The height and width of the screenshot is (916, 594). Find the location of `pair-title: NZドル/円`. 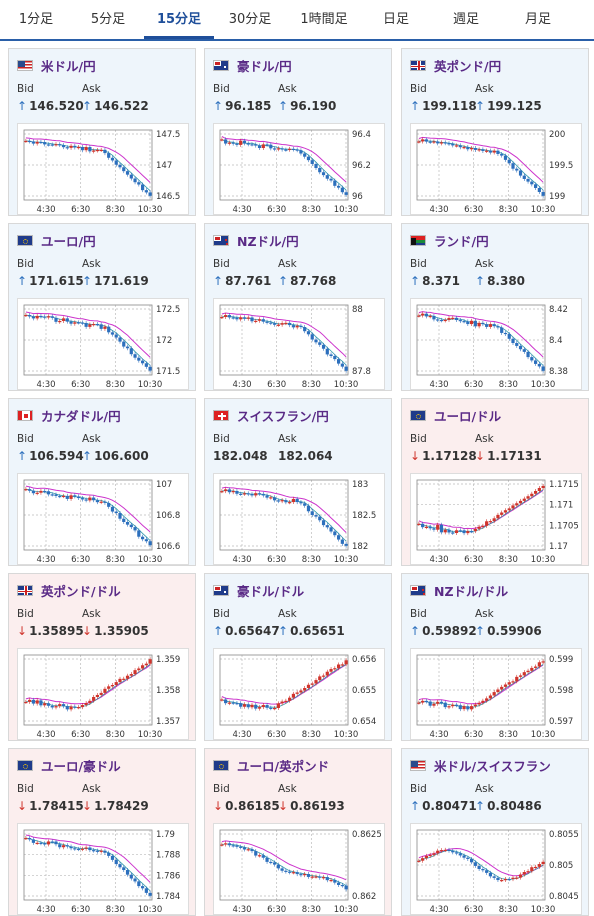

pair-title: NZドル/円 is located at coordinates (256, 240).